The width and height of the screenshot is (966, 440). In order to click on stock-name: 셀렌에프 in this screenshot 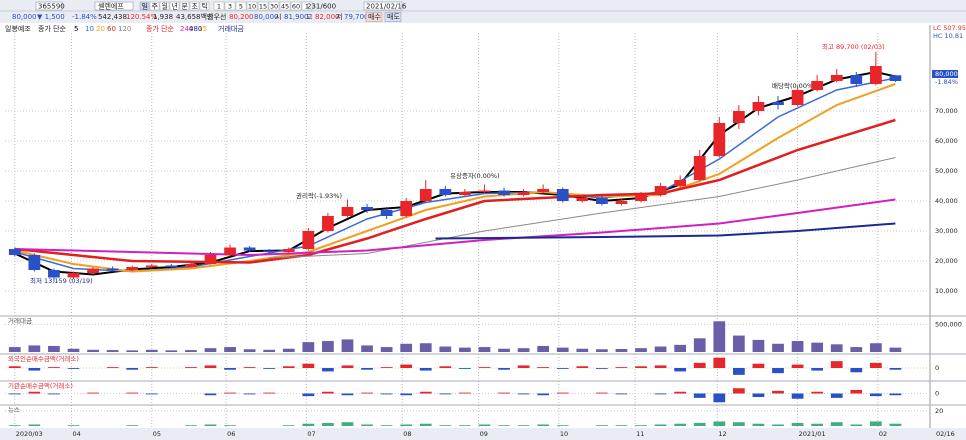, I will do `click(111, 6)`.